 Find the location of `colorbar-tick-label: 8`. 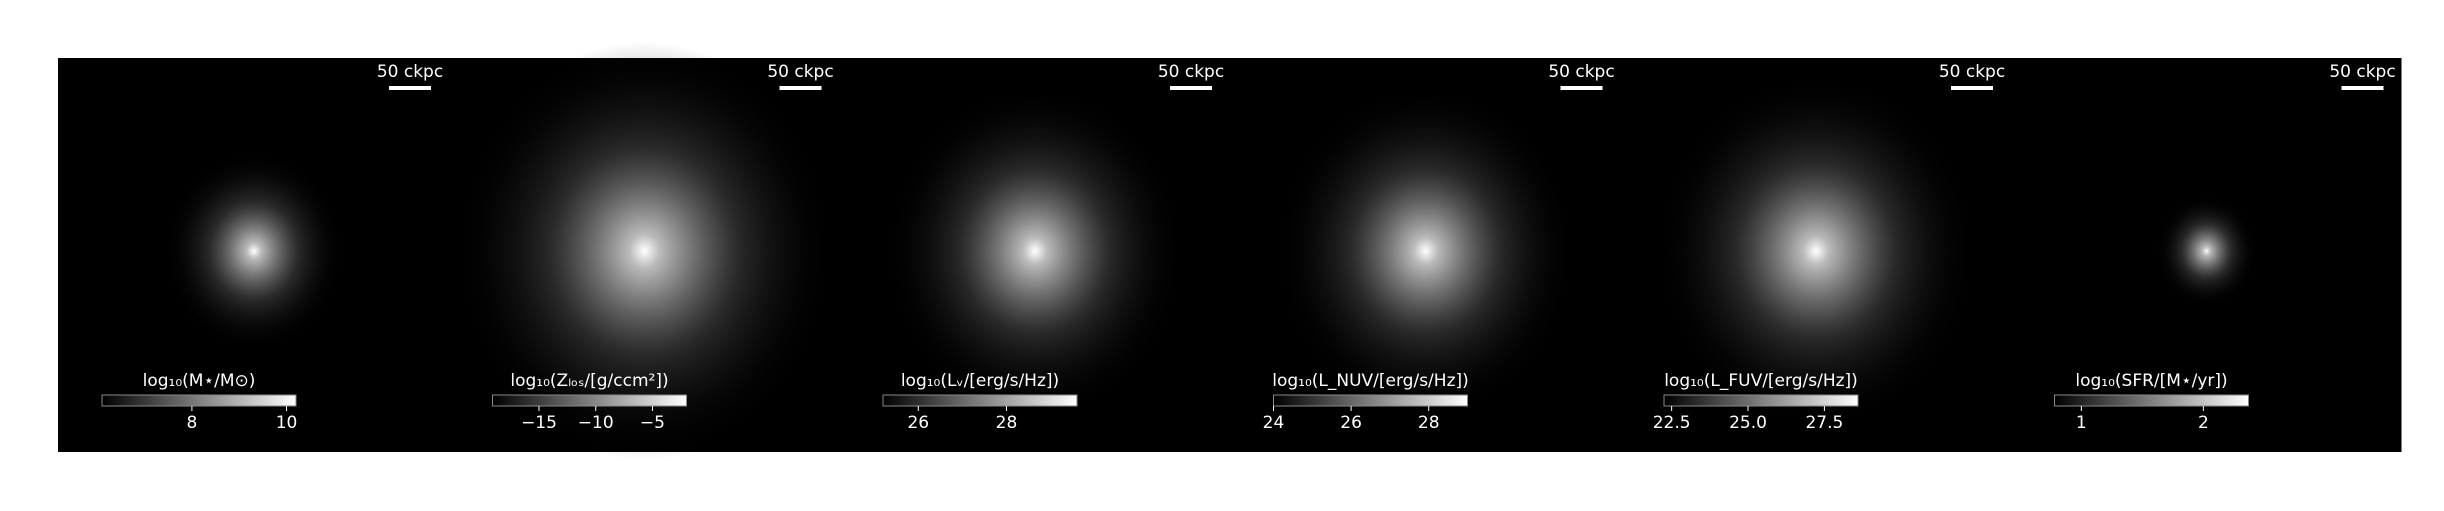

colorbar-tick-label: 8 is located at coordinates (191, 423).